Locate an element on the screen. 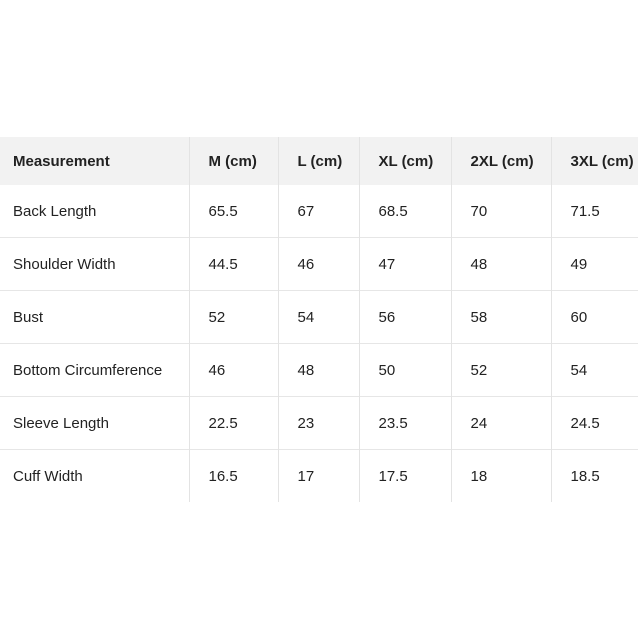 The image size is (638, 638). cell: 67 is located at coordinates (319, 211).